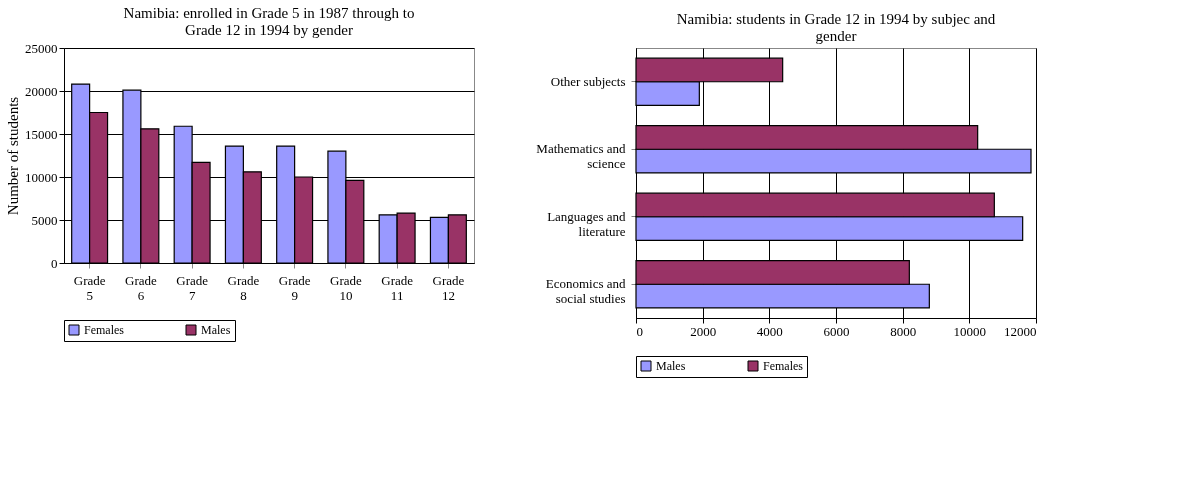  Describe the element at coordinates (41, 177) in the screenshot. I see `y-tick-label: 10000` at that location.